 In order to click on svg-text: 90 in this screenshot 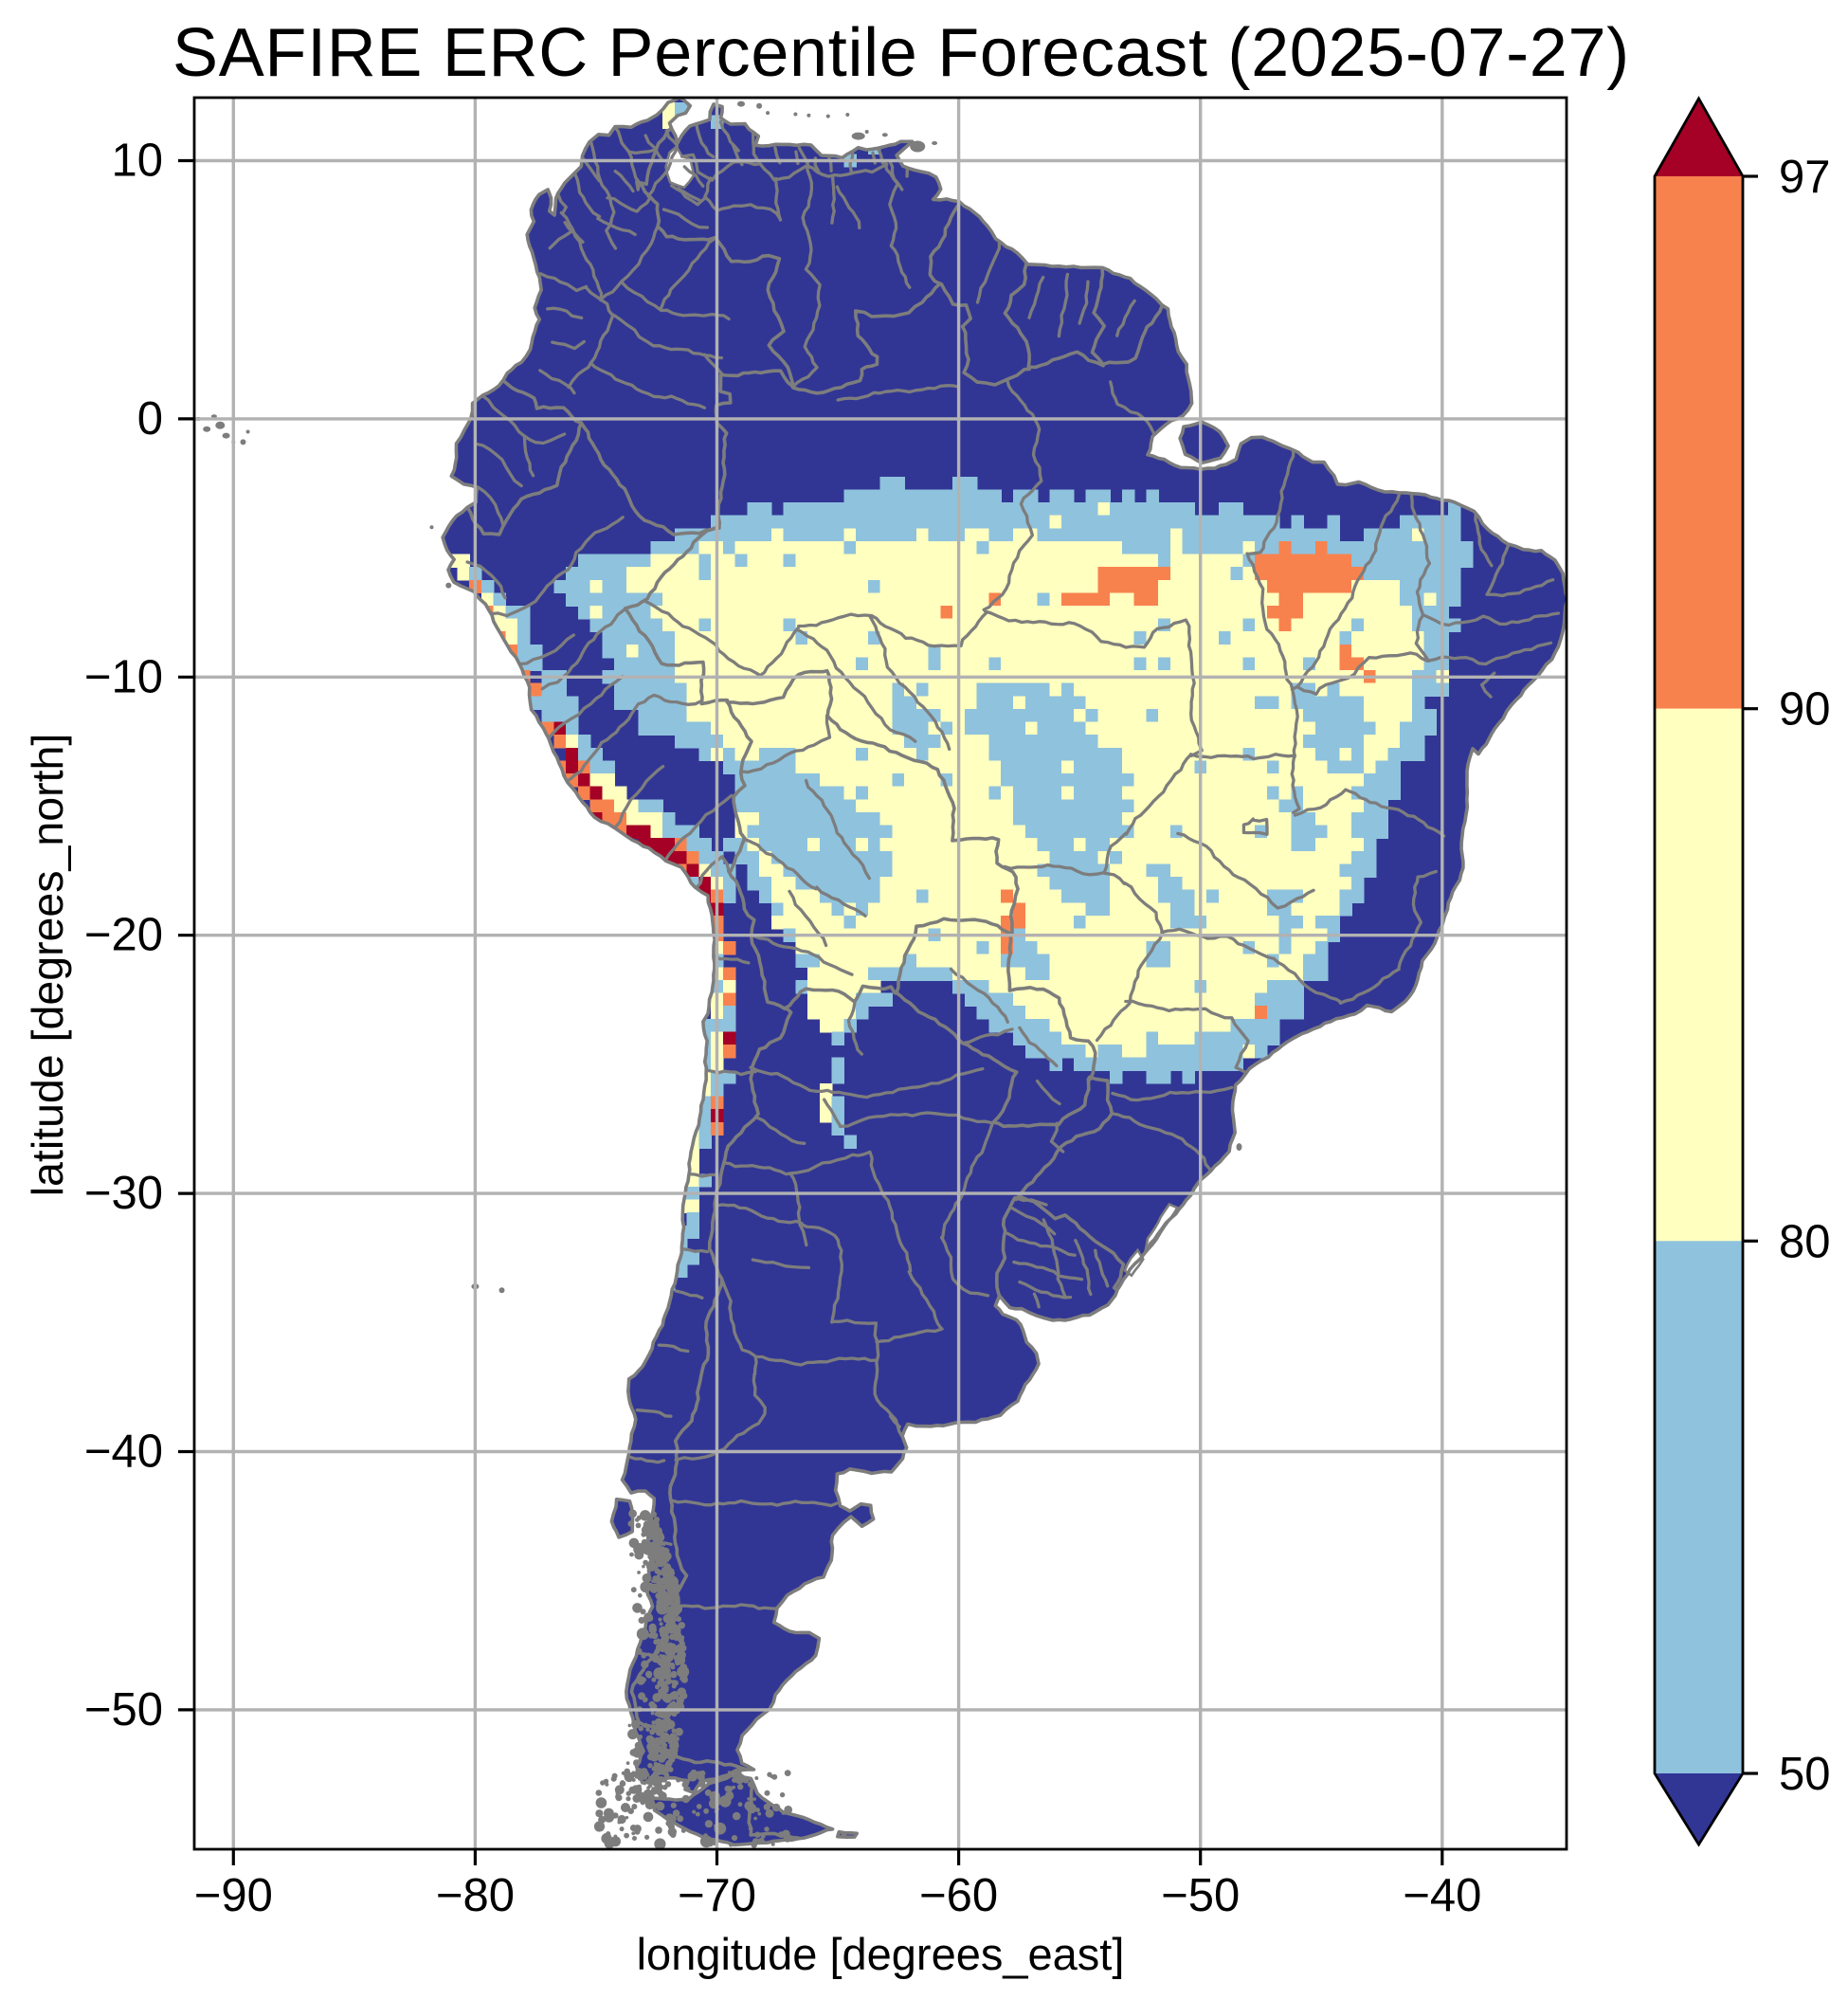, I will do `click(1805, 710)`.